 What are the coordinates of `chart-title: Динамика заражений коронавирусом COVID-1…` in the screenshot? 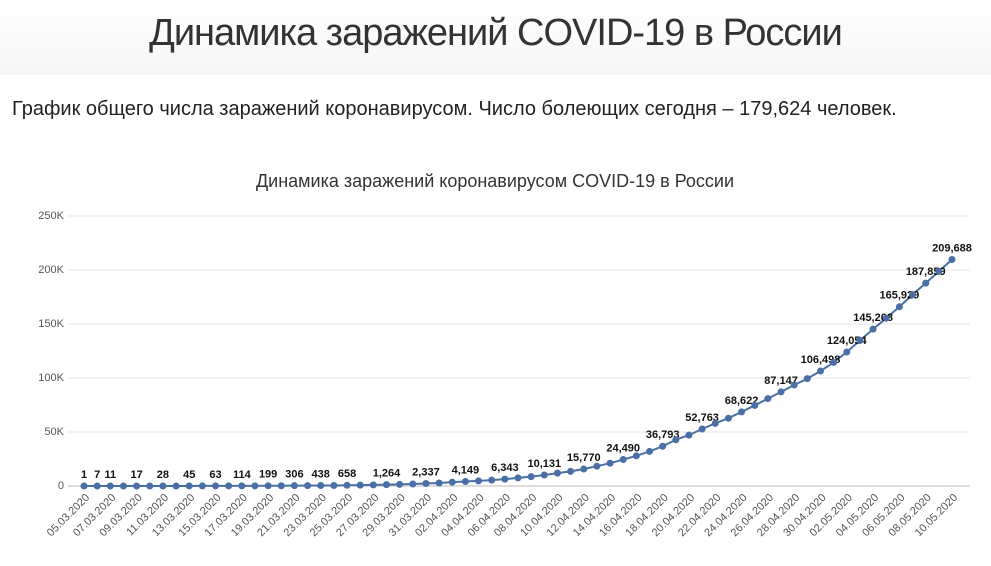 It's located at (495, 181).